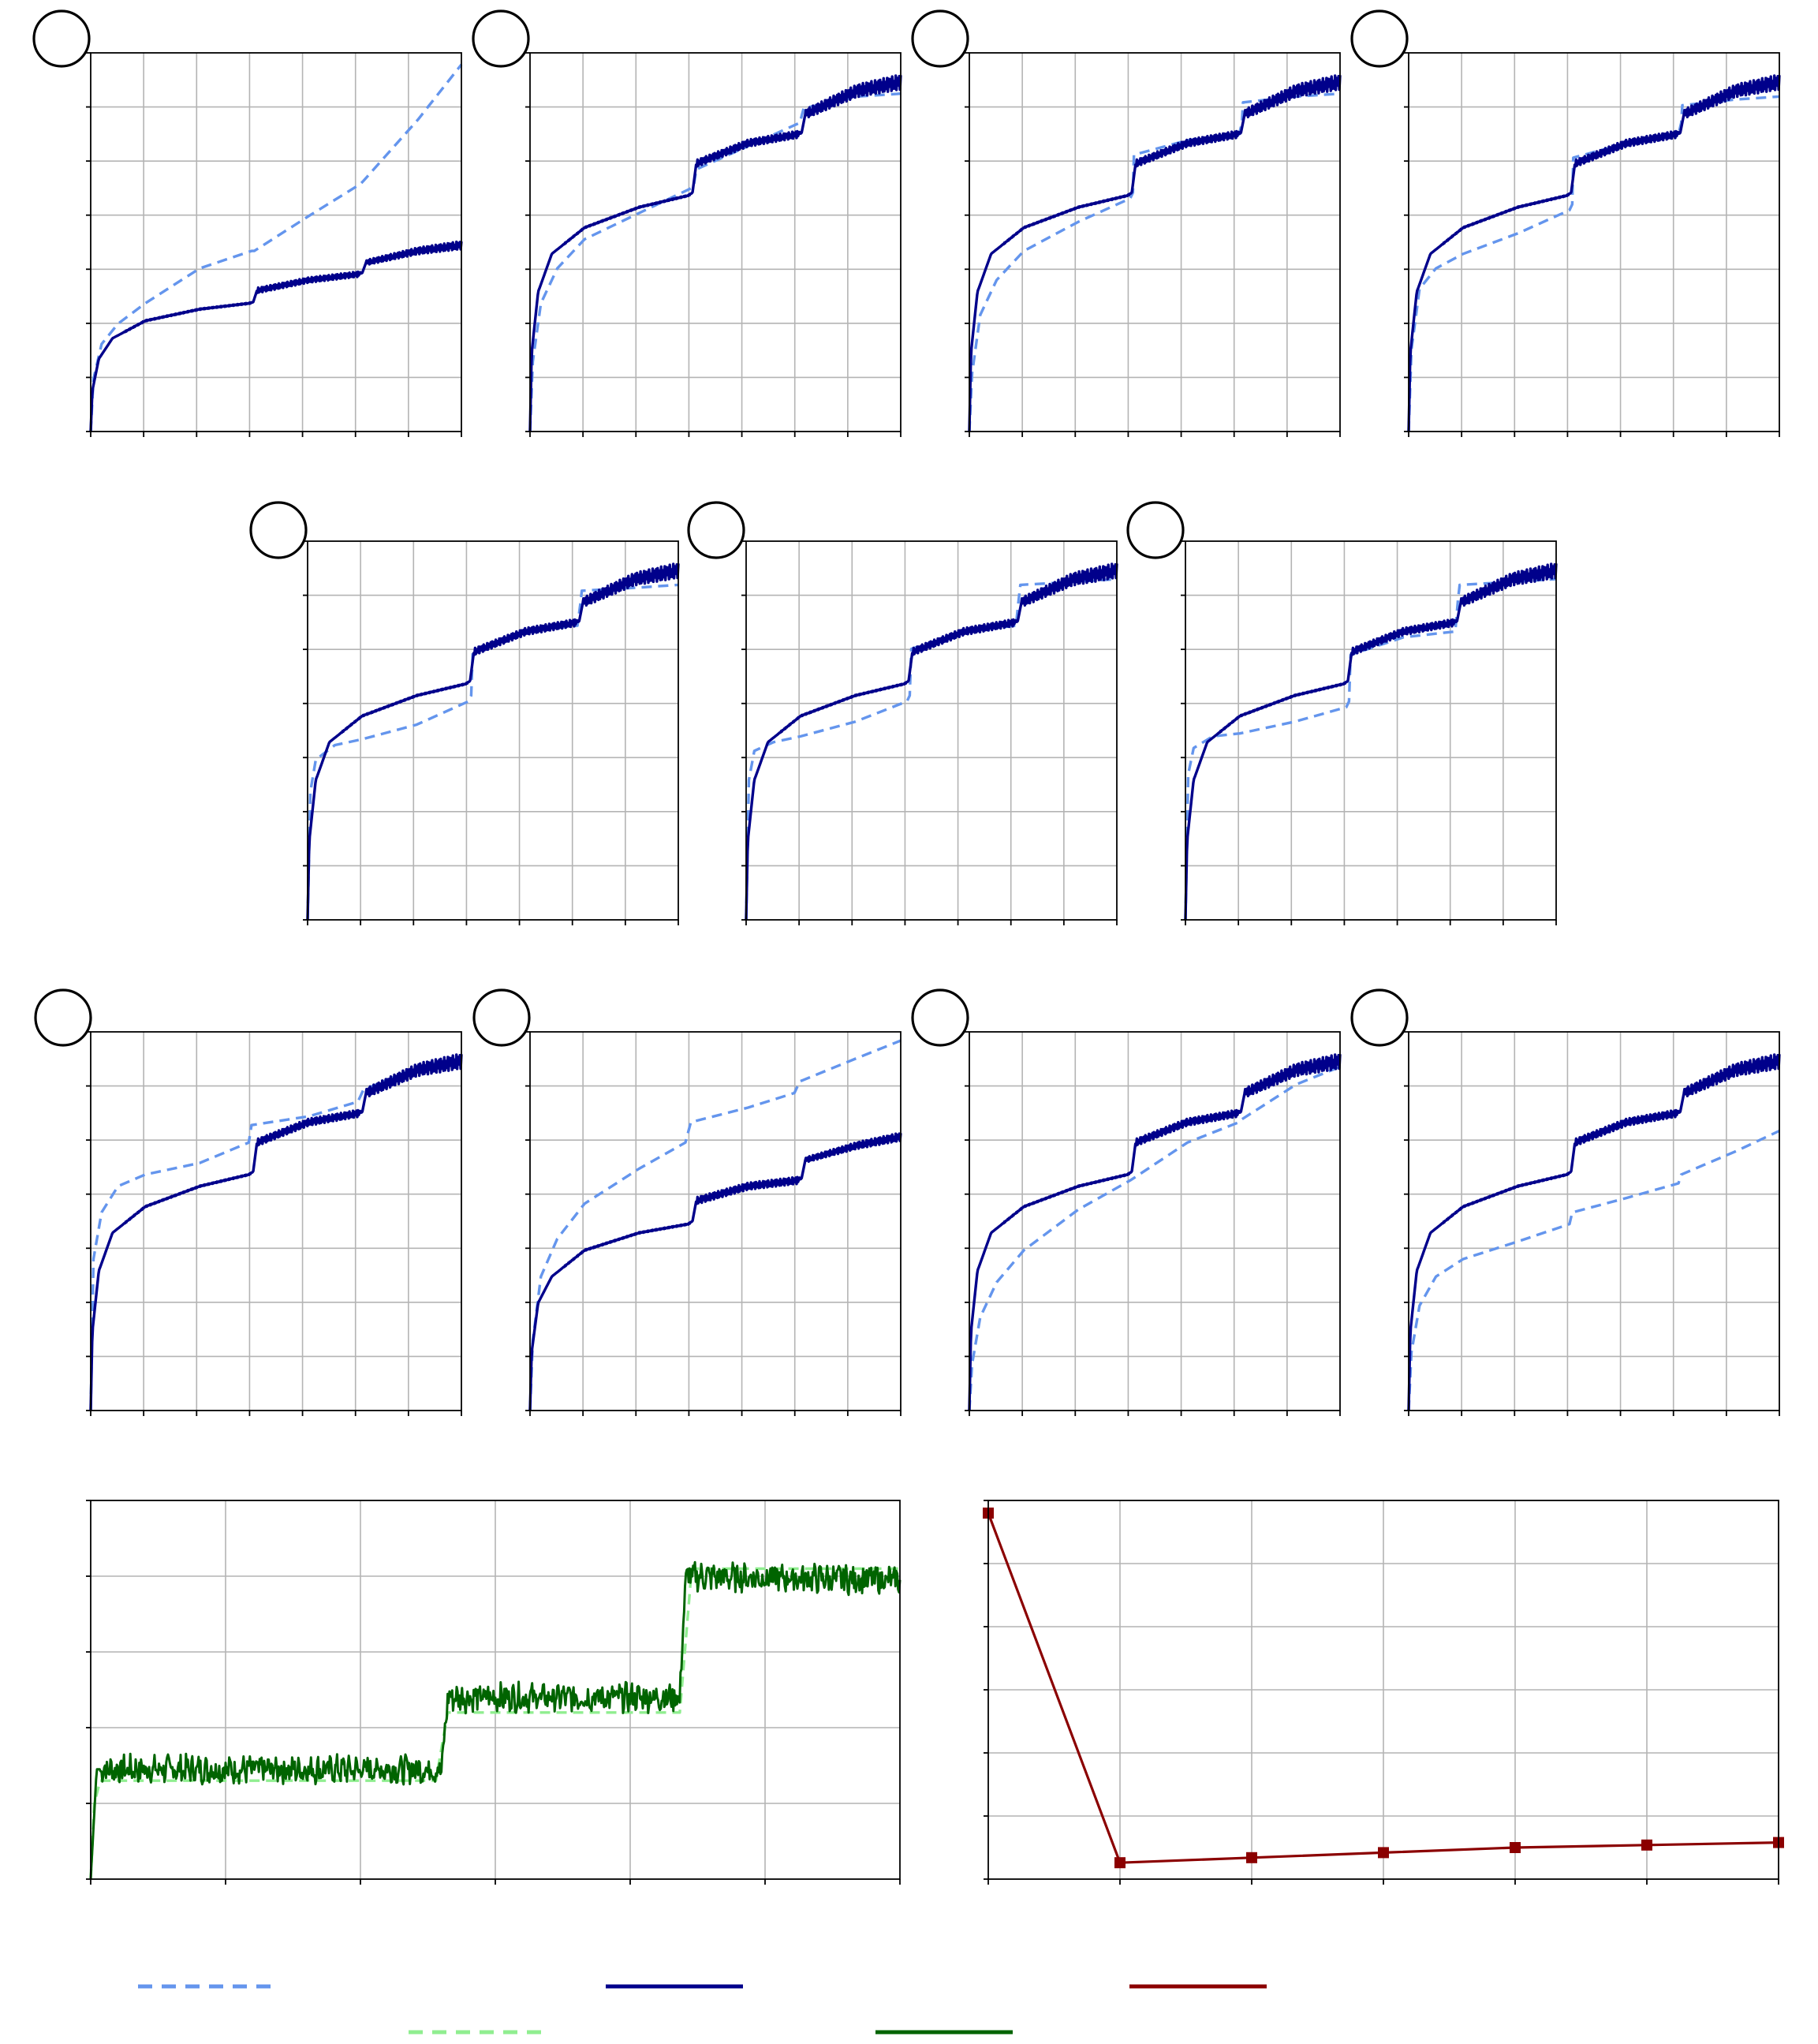 The height and width of the screenshot is (2044, 1818). Describe the element at coordinates (702, 2009) in the screenshot. I see `legend` at that location.